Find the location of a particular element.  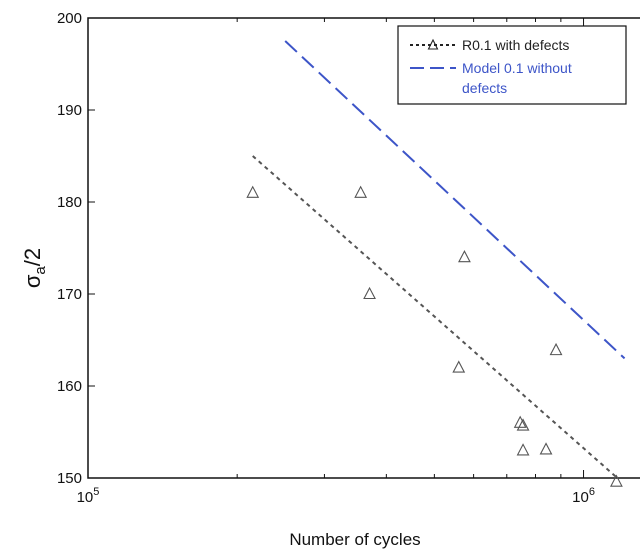

legend-label-model-line1: Model 0.1 without is located at coordinates (517, 68).